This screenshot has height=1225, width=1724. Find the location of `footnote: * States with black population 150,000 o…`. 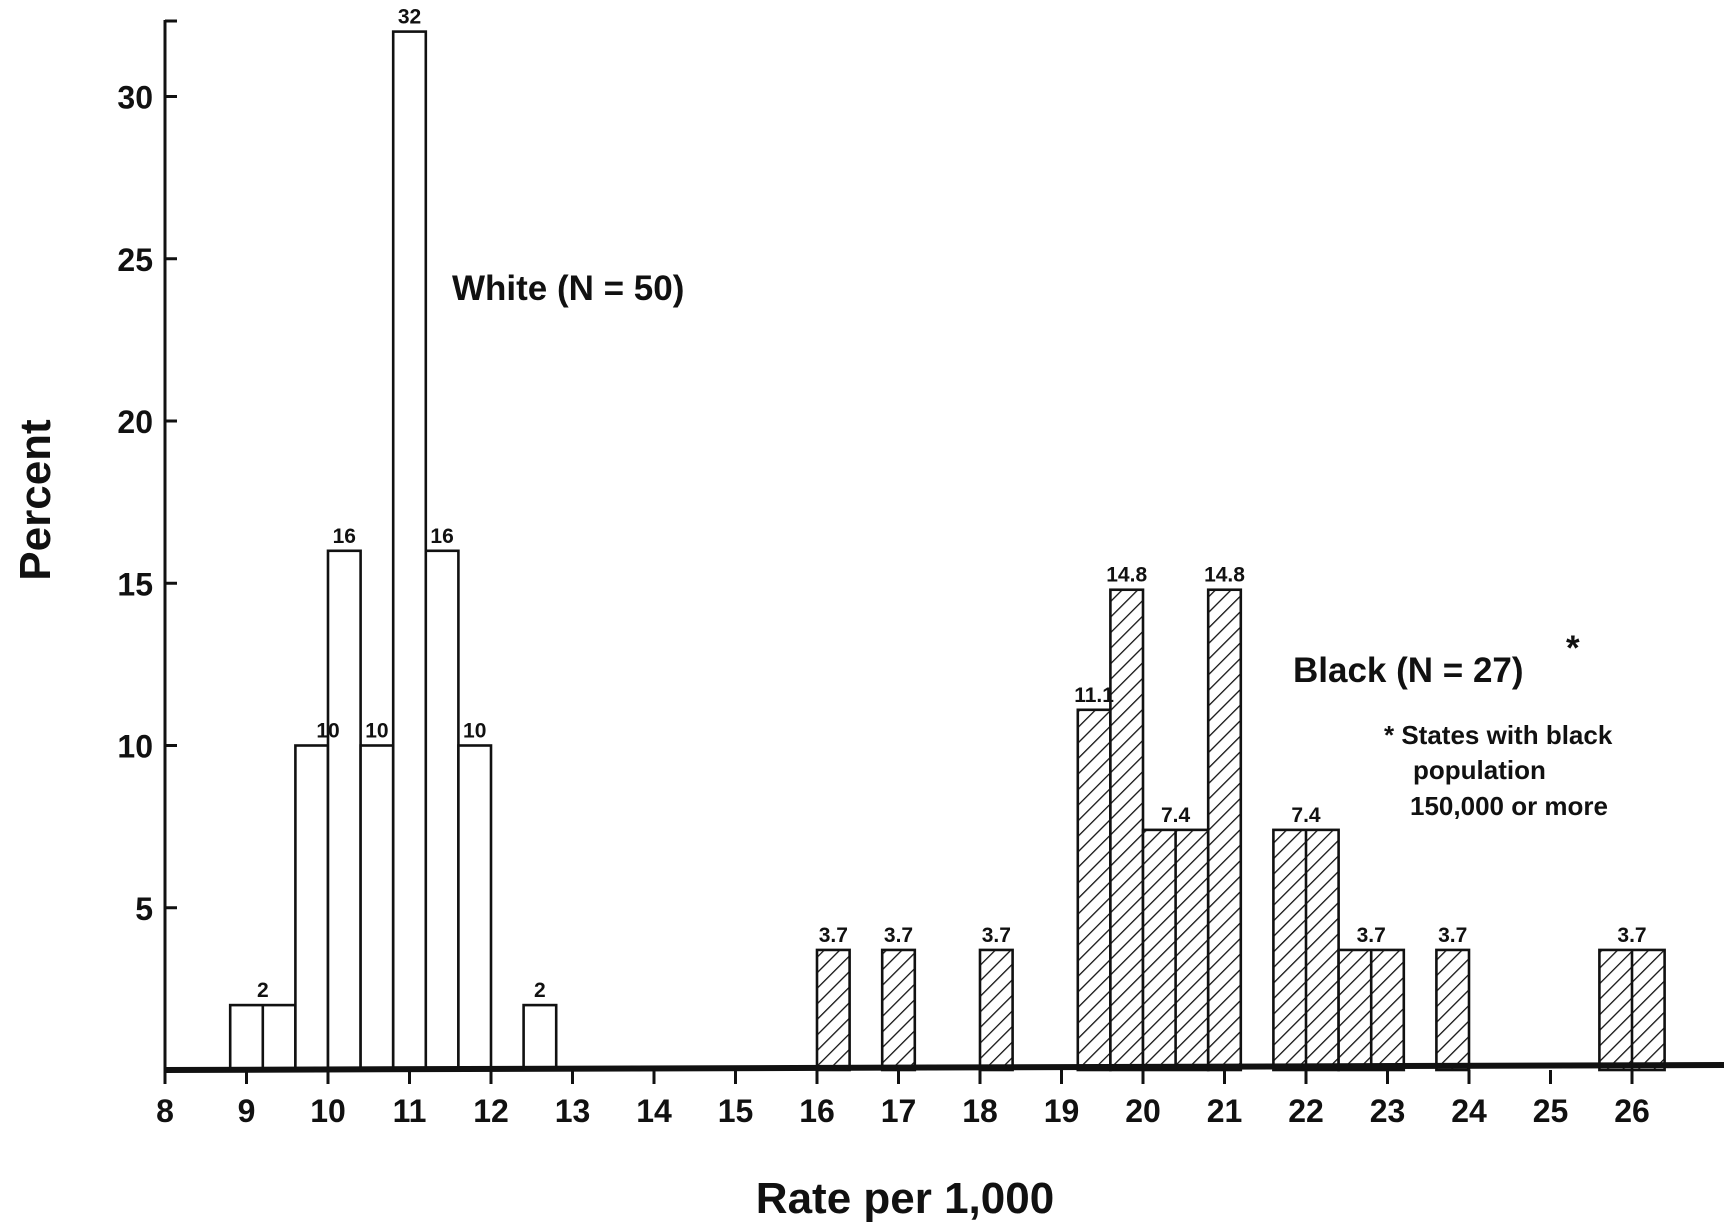

footnote: * States with black population 150,000 o… is located at coordinates (1498, 770).